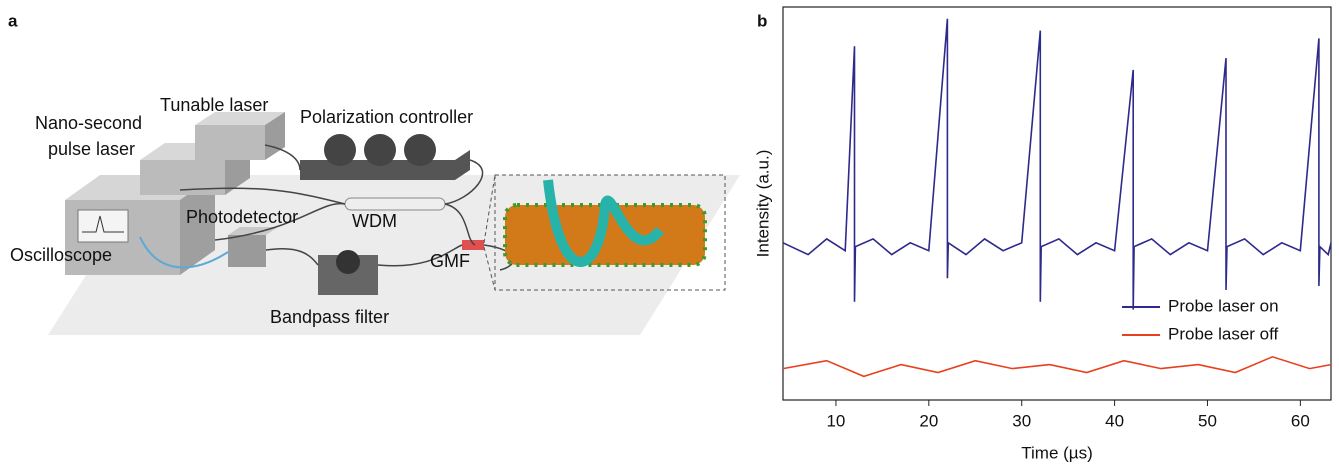  Describe the element at coordinates (386, 117) in the screenshot. I see `diagram-label: Polarization controller` at that location.